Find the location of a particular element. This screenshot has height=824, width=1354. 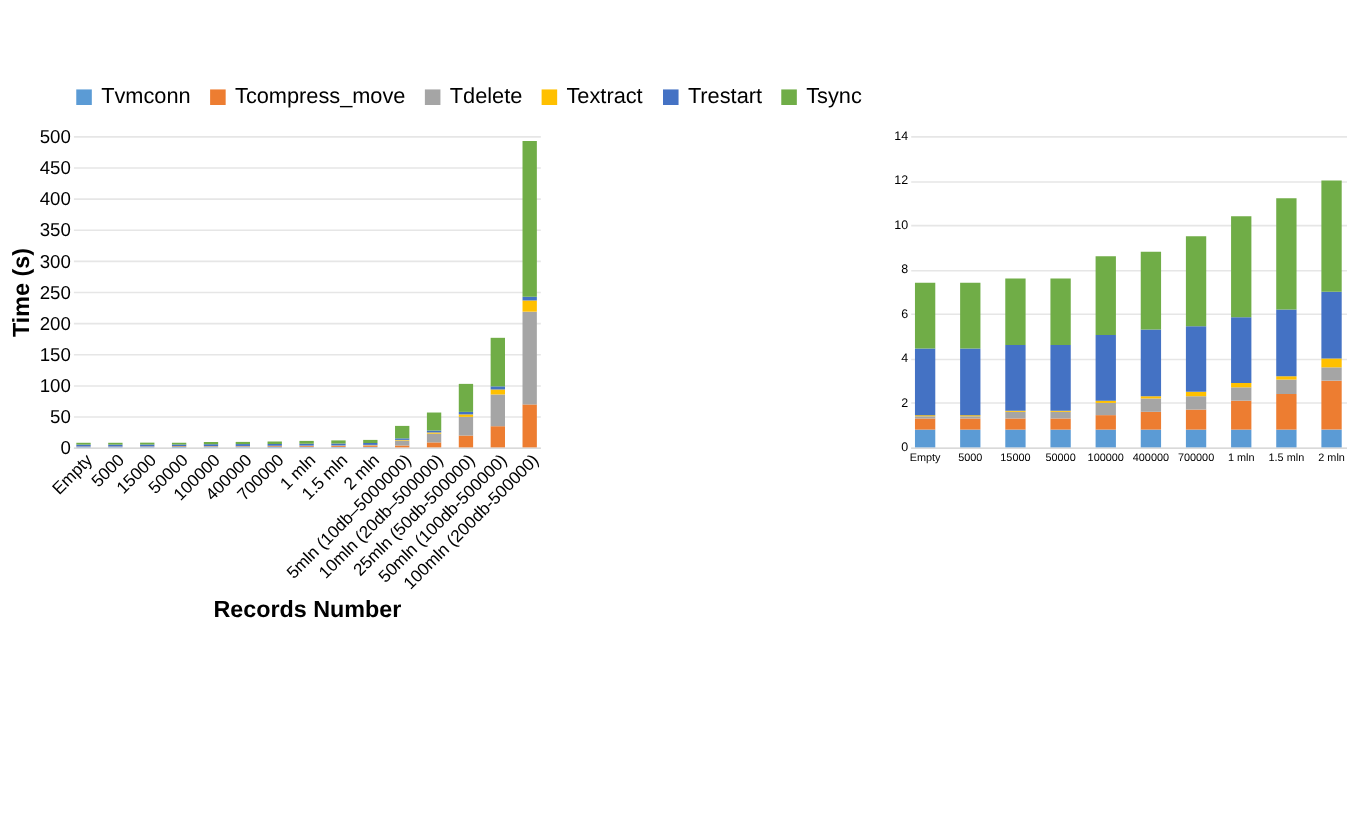

y-tick-label: 500 is located at coordinates (55, 137).